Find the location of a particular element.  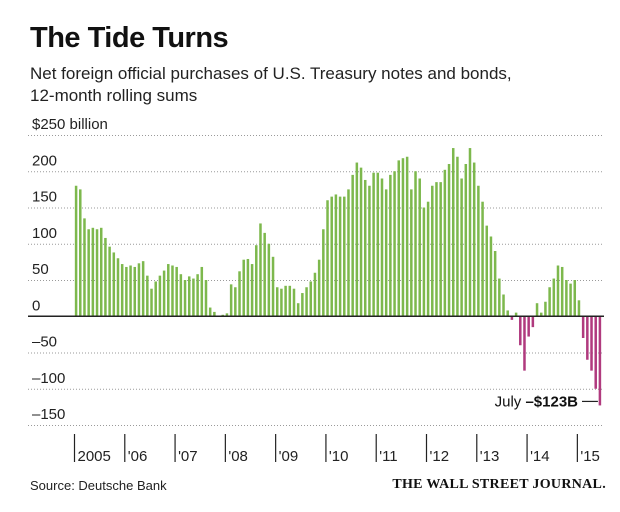

y-tick-label: –50 is located at coordinates (44, 342).